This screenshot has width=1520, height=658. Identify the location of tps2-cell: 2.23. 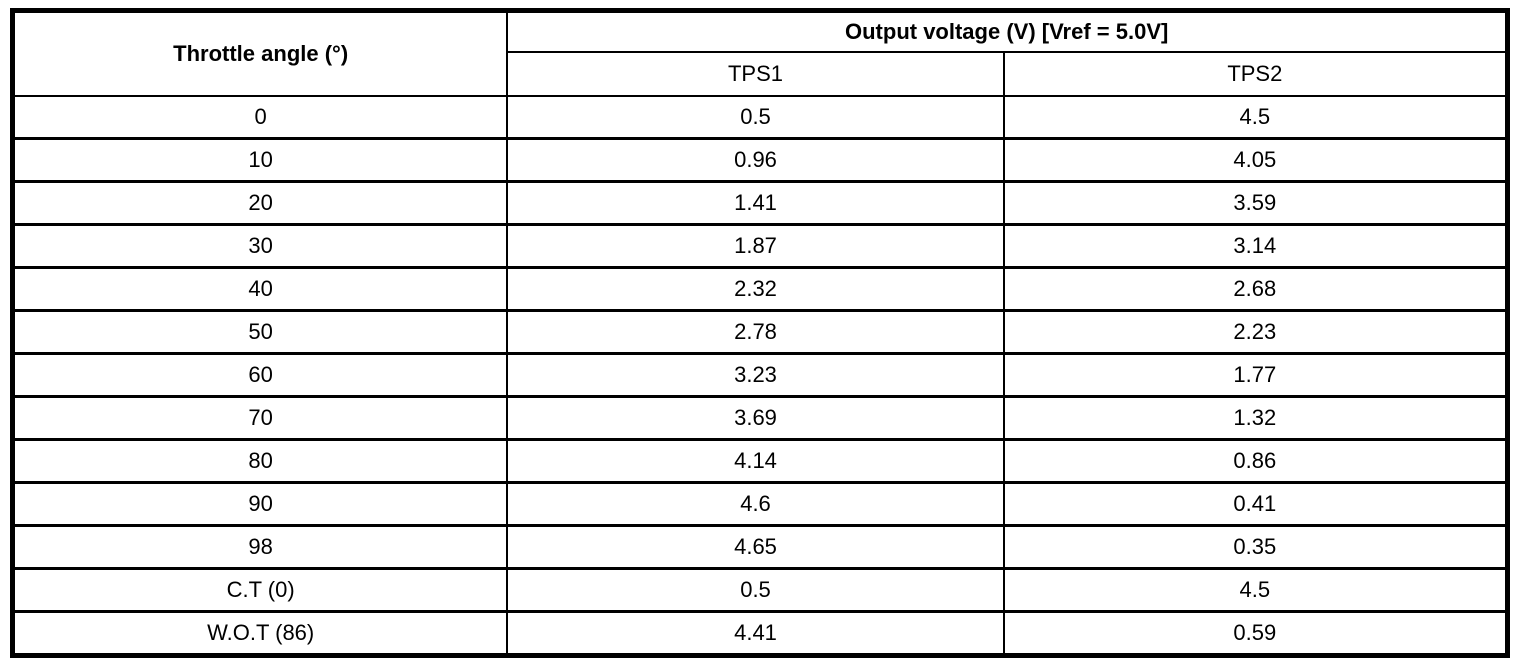
(1255, 332).